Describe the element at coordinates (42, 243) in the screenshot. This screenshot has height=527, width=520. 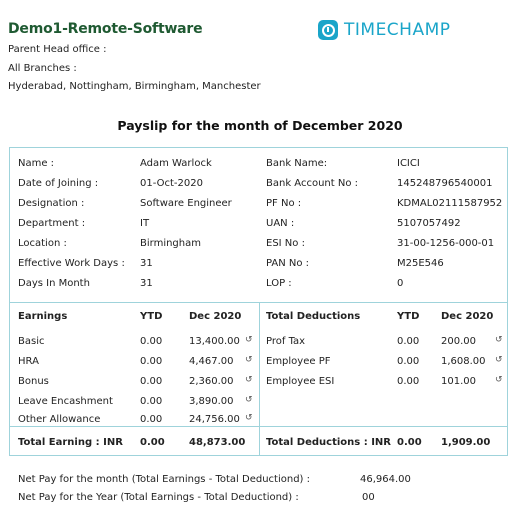
I see `label-location: Location :` at that location.